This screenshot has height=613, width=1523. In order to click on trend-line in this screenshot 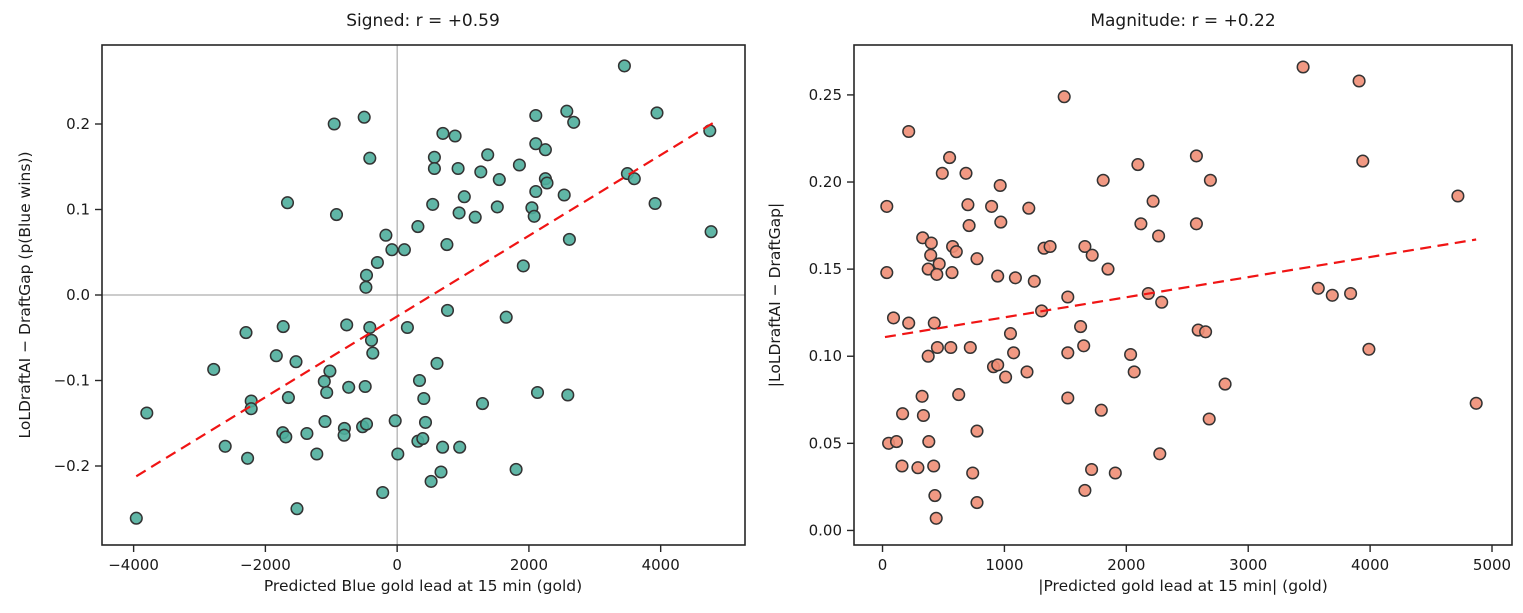, I will do `click(1180, 288)`.